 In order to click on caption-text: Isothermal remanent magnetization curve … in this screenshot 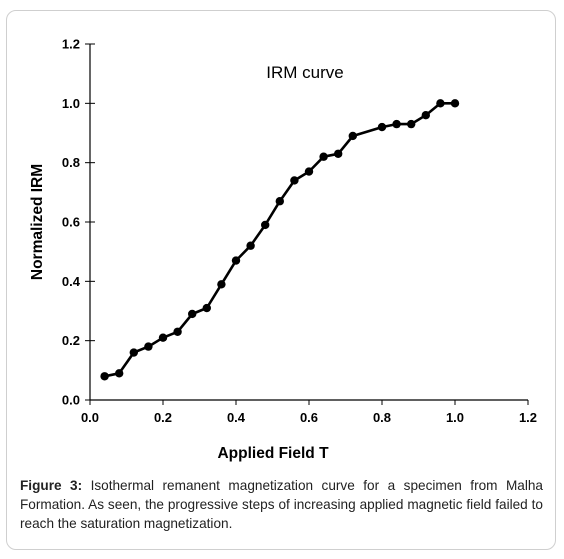, I will do `click(281, 504)`.